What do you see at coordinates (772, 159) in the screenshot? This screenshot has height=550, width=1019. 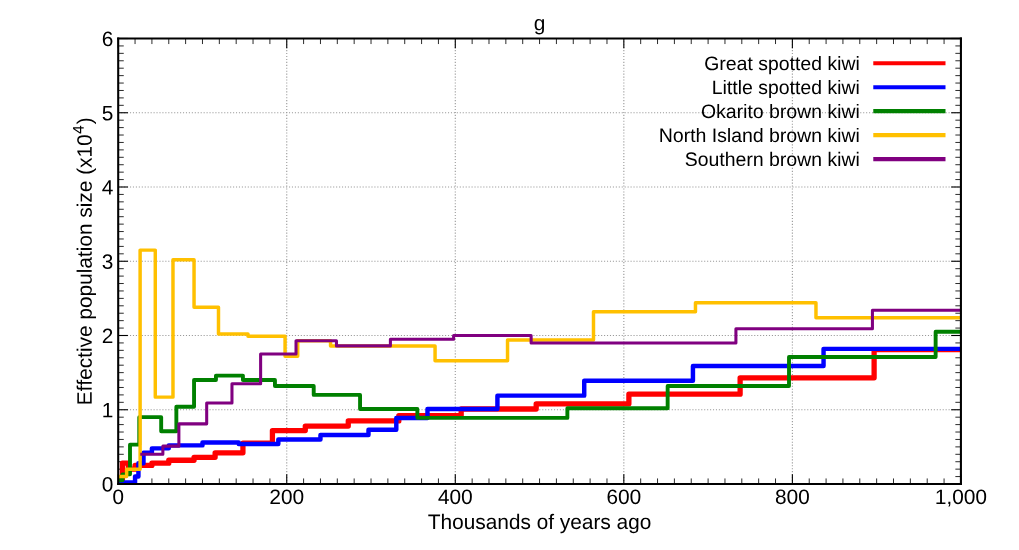 I see `legend-label: Southern brown kiwi` at bounding box center [772, 159].